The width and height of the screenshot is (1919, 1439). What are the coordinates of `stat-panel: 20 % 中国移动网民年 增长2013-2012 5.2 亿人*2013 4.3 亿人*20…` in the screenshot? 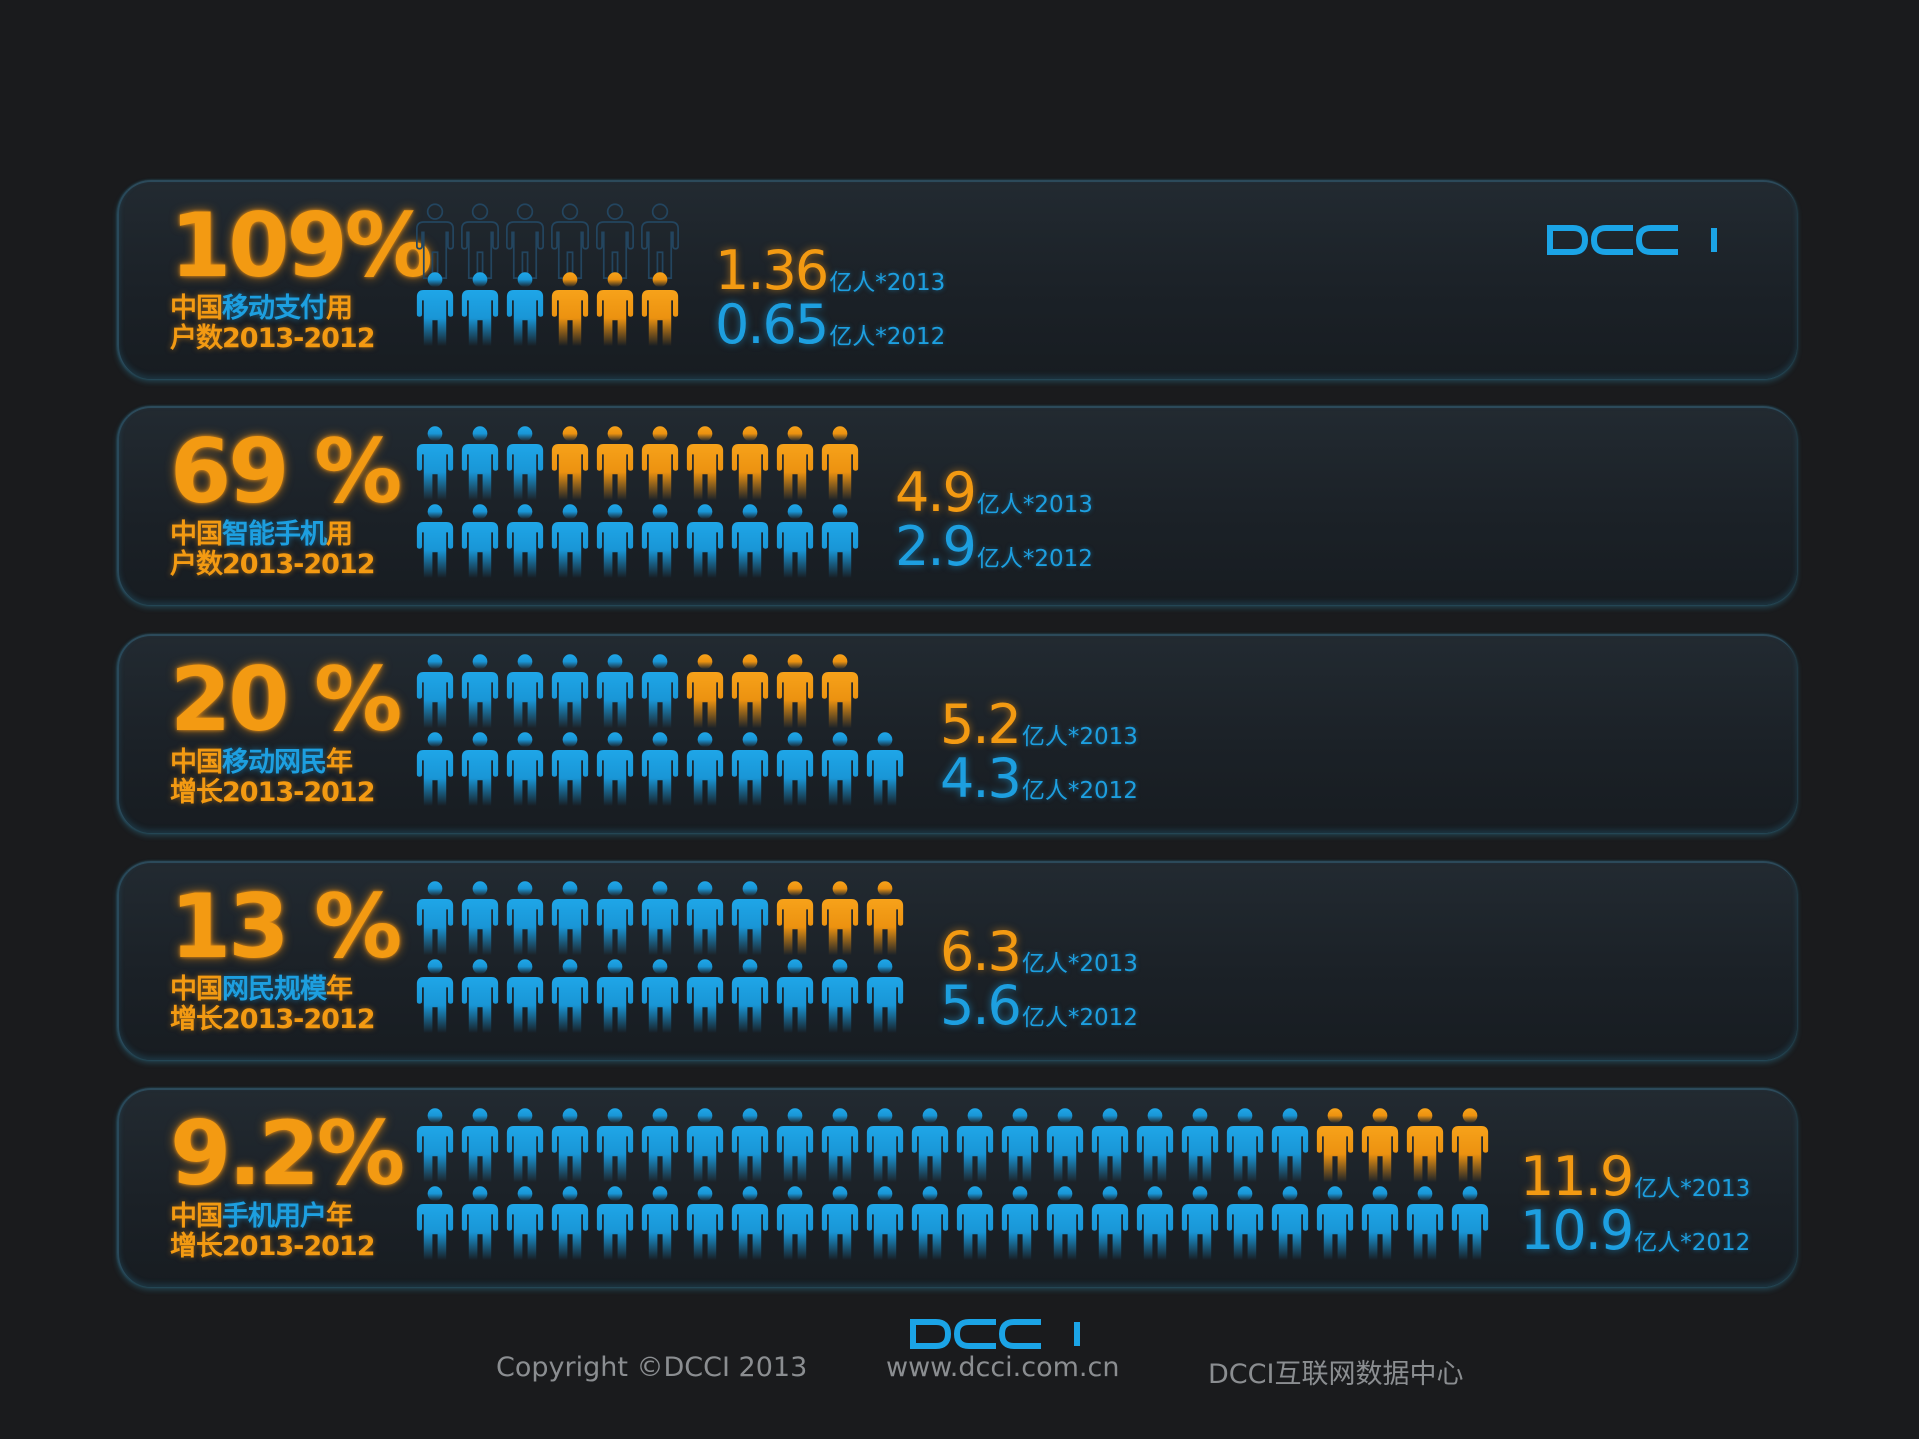 It's located at (957, 733).